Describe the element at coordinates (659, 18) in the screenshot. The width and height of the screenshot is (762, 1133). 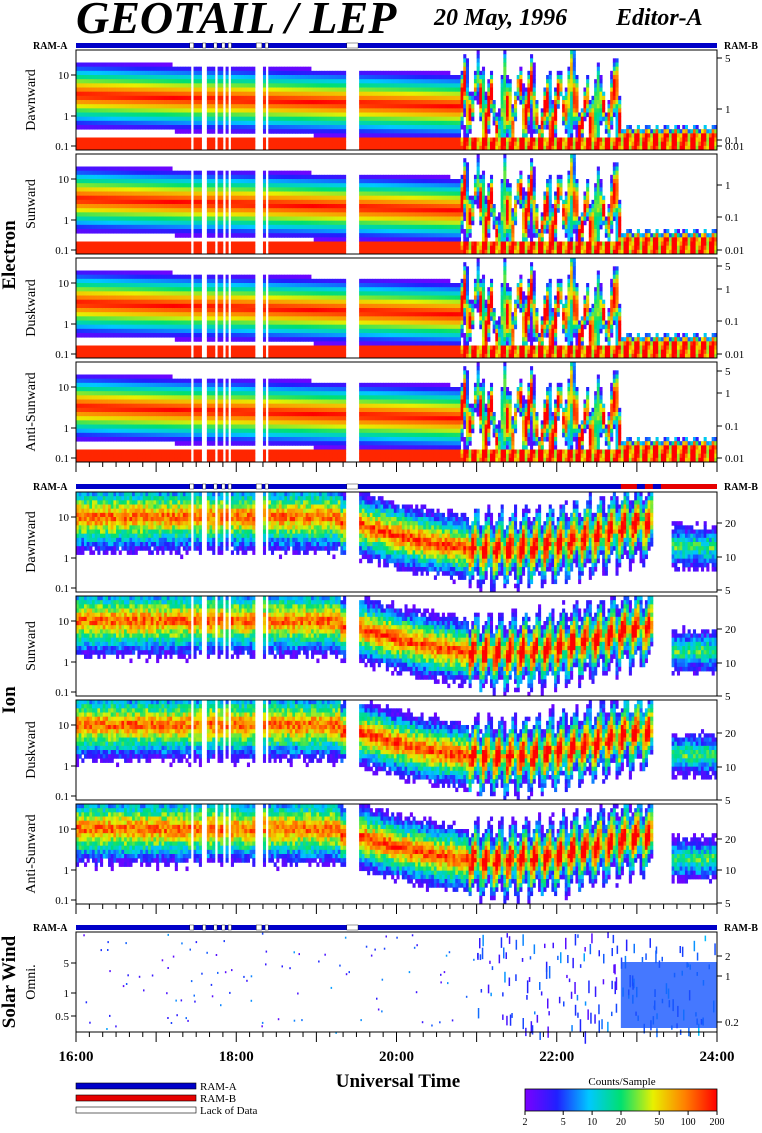
I see `plot-editor: Editor-A` at that location.